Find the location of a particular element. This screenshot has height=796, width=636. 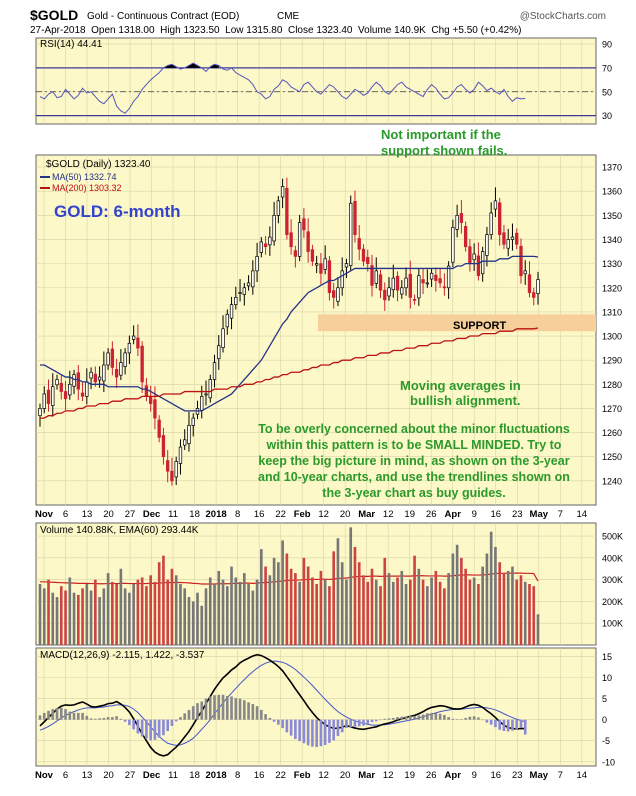

volume-label: Volume 140.88K, EMA(60) 293.44K is located at coordinates (119, 530).